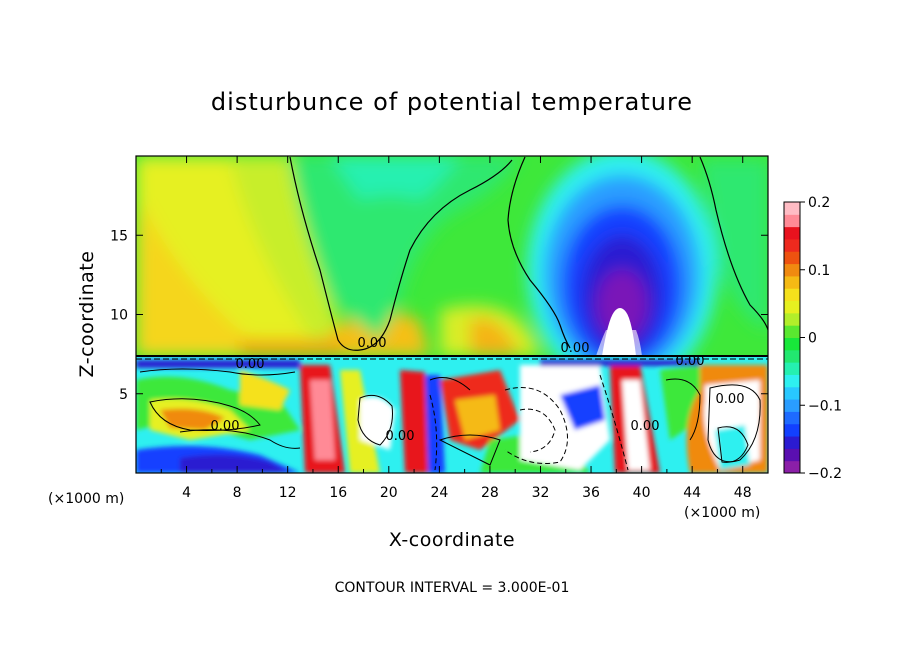 The image size is (904, 654). Describe the element at coordinates (825, 474) in the screenshot. I see `colorbar-tick-label: −0.2` at that location.